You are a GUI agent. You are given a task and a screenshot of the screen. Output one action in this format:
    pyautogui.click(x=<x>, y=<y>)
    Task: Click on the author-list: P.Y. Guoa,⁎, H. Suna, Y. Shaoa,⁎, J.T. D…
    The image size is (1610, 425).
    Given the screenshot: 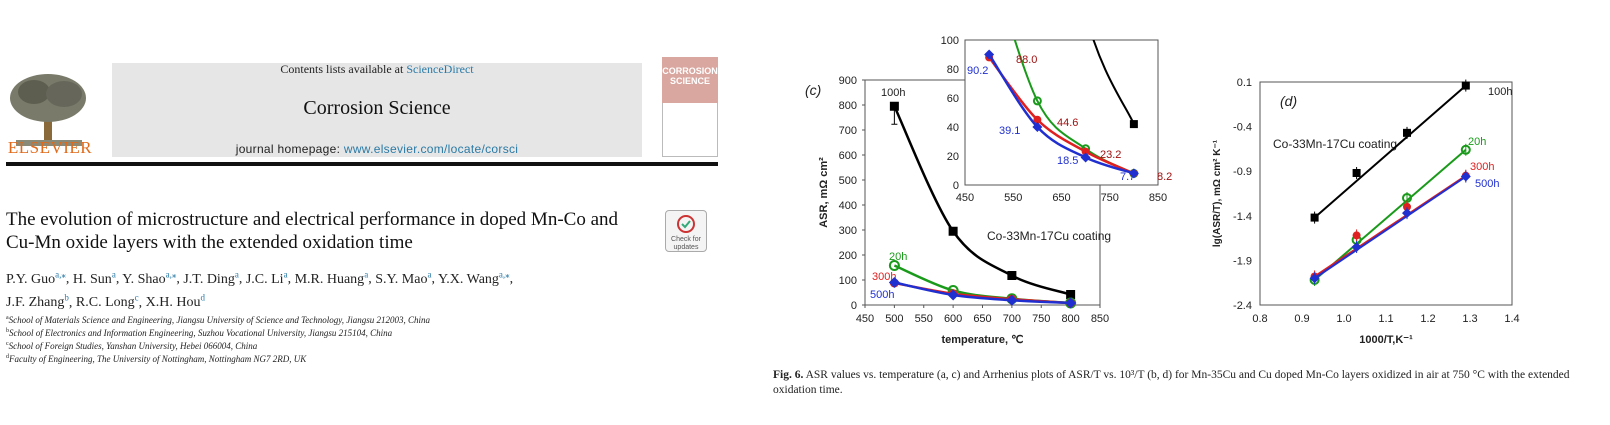 What is the action you would take?
    pyautogui.click(x=260, y=290)
    